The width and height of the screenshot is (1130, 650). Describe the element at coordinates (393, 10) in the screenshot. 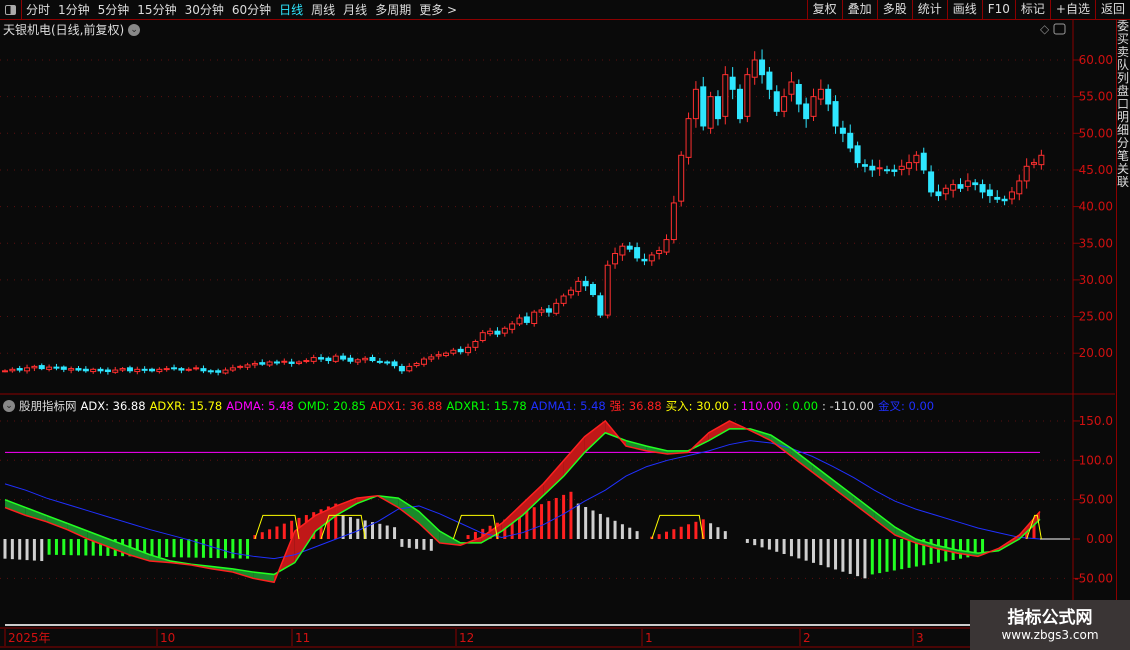

I see `period-tab: 多周期` at that location.